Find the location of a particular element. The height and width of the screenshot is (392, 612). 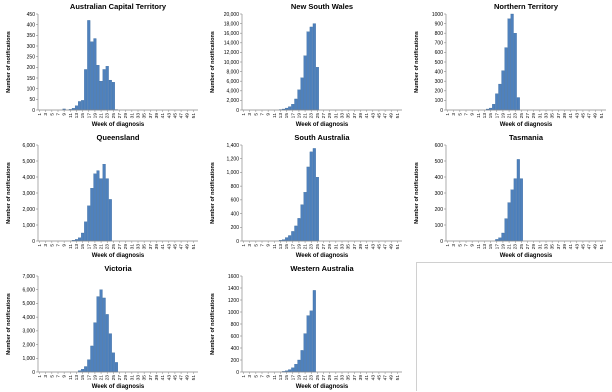

y-tick-label: 18,000 is located at coordinates (232, 24).